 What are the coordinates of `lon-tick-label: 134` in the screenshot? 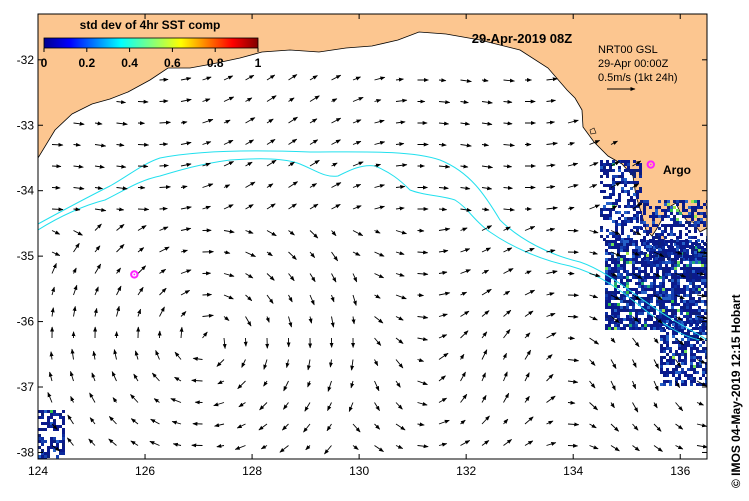 It's located at (573, 471).